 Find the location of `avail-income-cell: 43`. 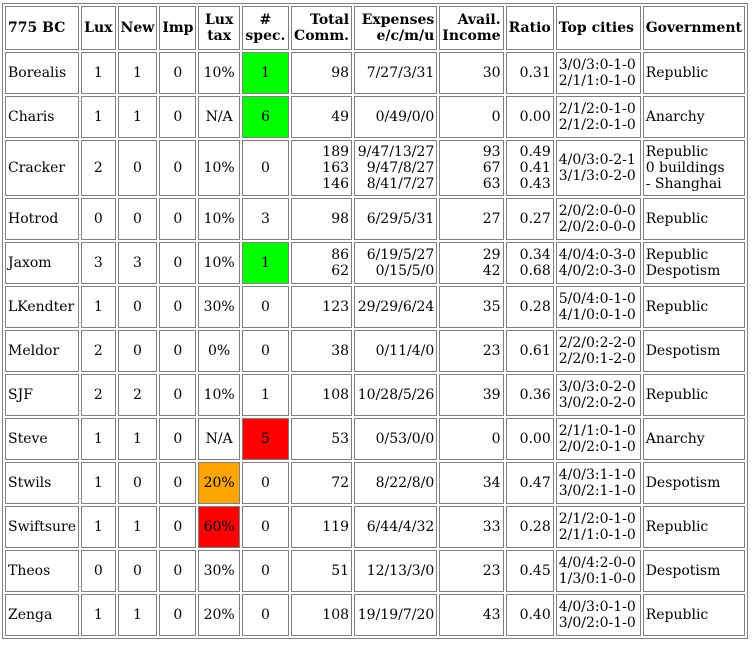

avail-income-cell: 43 is located at coordinates (471, 615).